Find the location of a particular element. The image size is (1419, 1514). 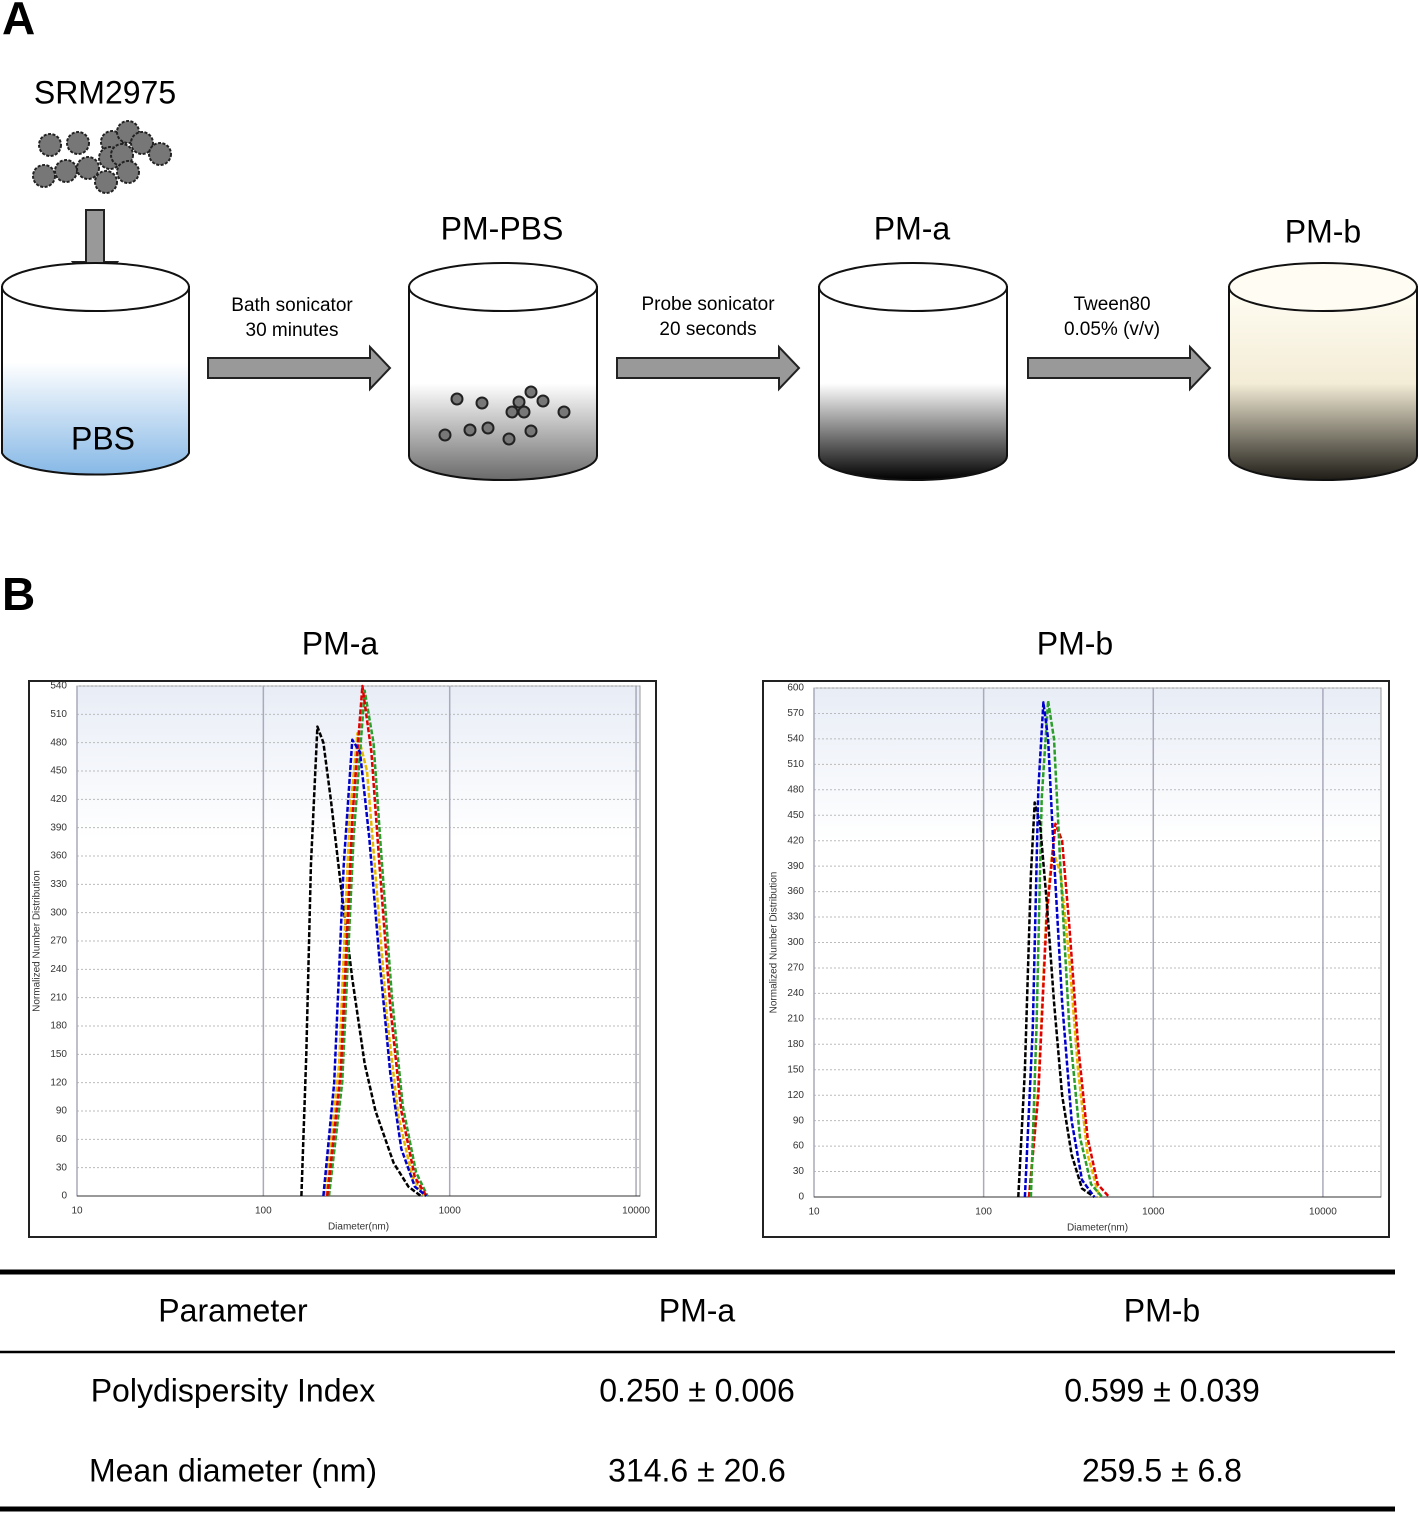

table-cell: 259.5 ± 6.8 is located at coordinates (1162, 1470).